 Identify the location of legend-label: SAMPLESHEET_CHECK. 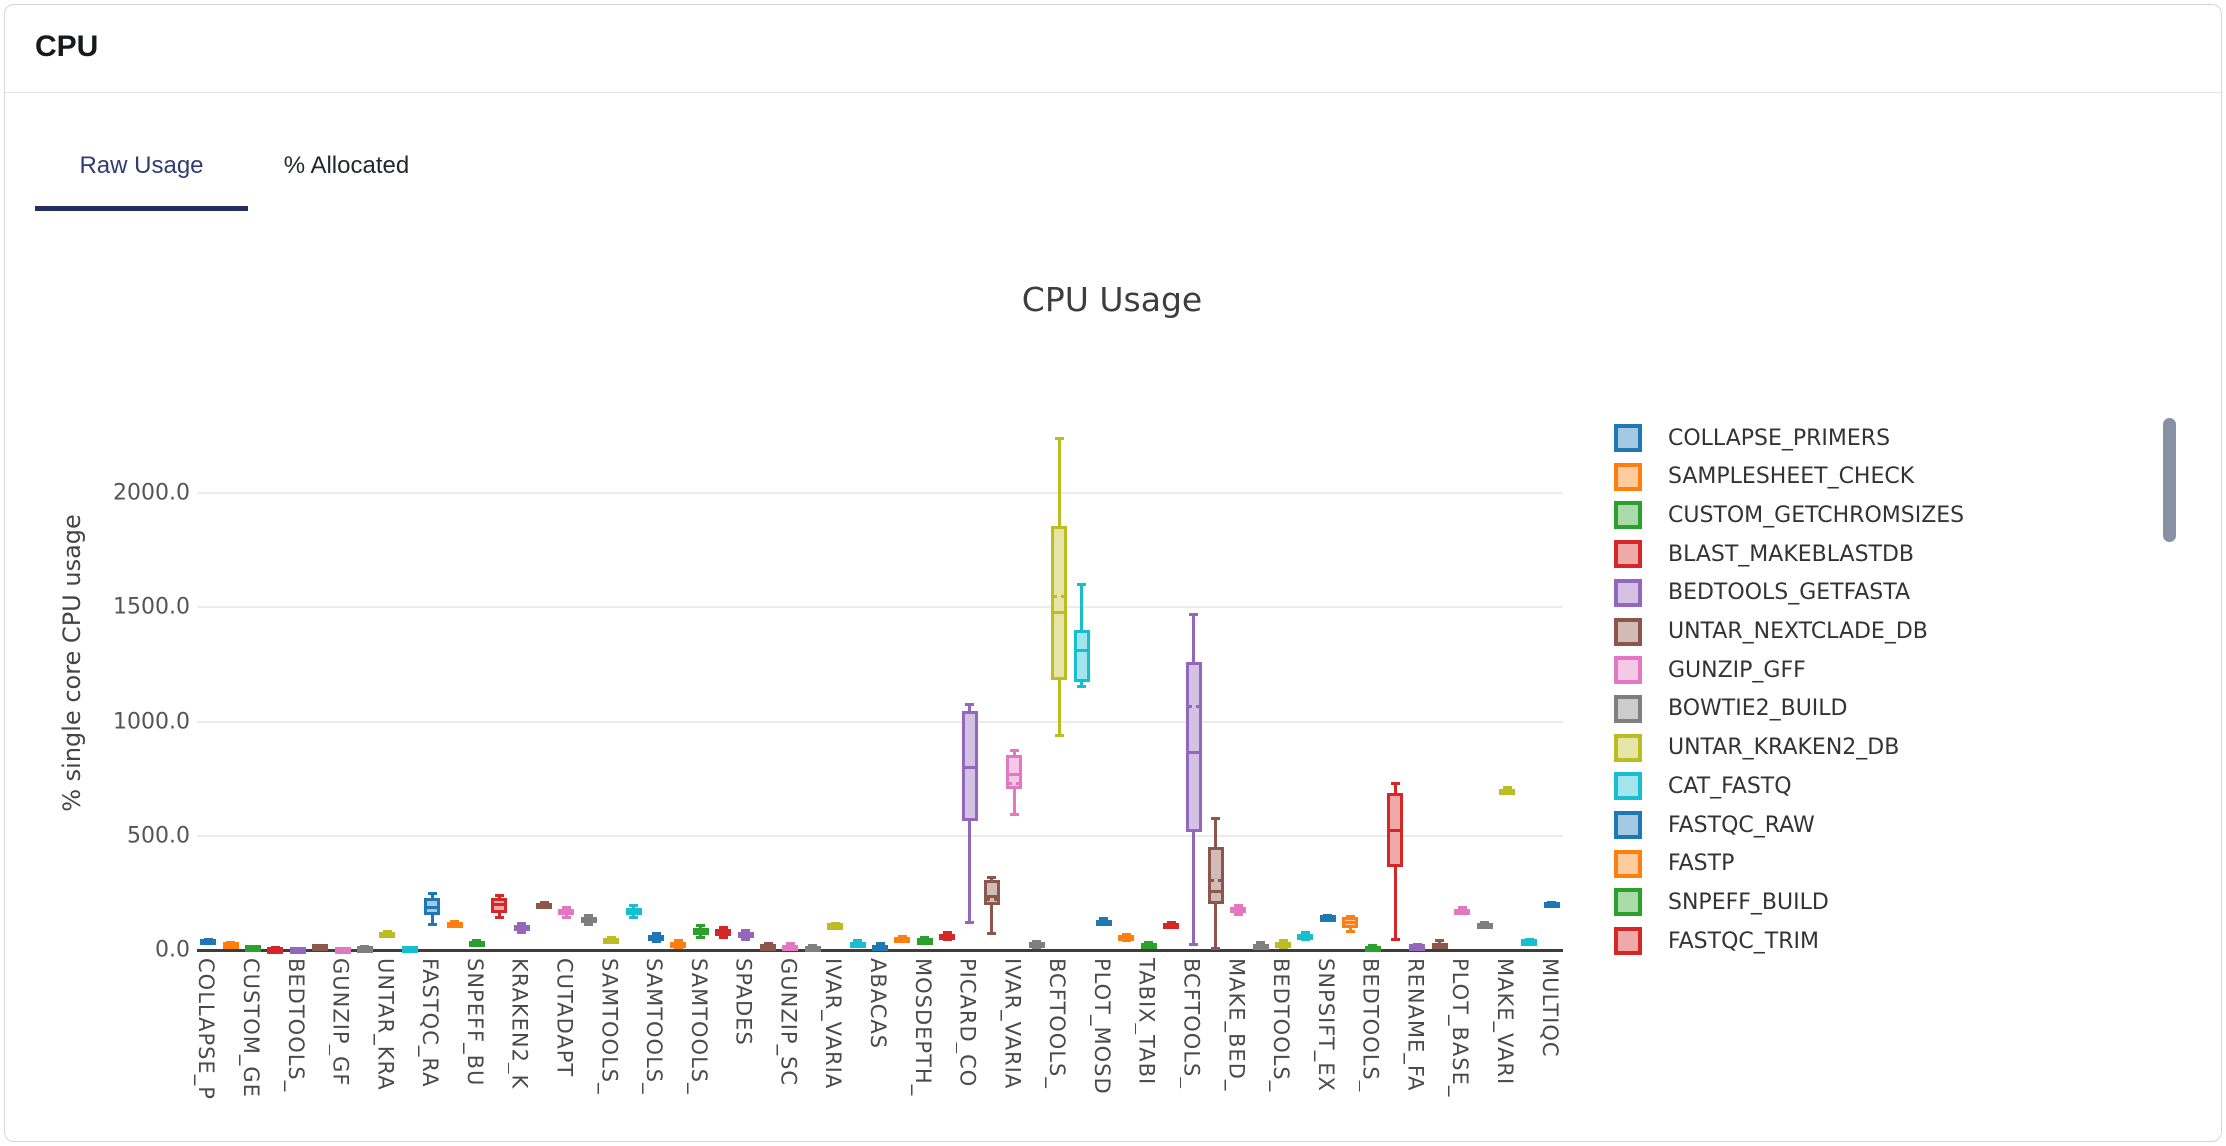
(1791, 477).